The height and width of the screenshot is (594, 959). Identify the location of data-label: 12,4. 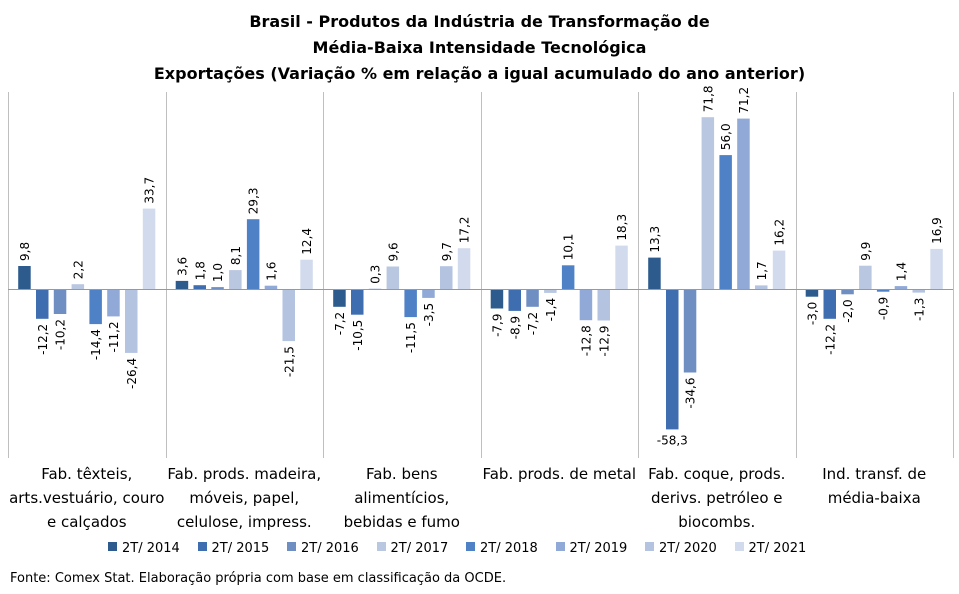
(307, 241).